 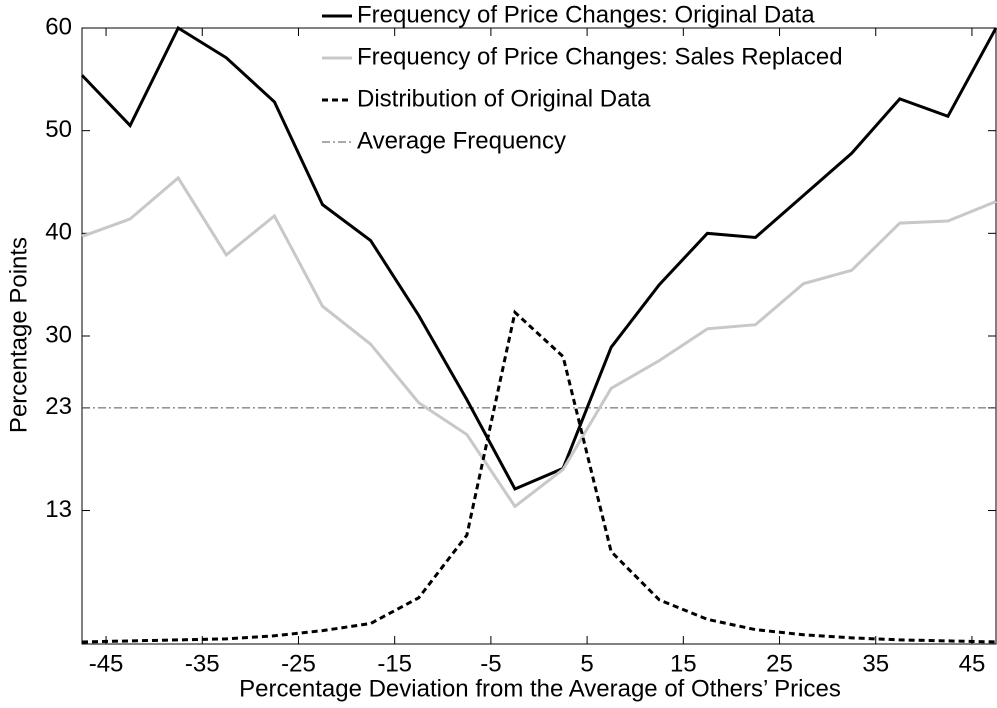 I want to click on y-tick-label: 60, so click(x=58, y=26).